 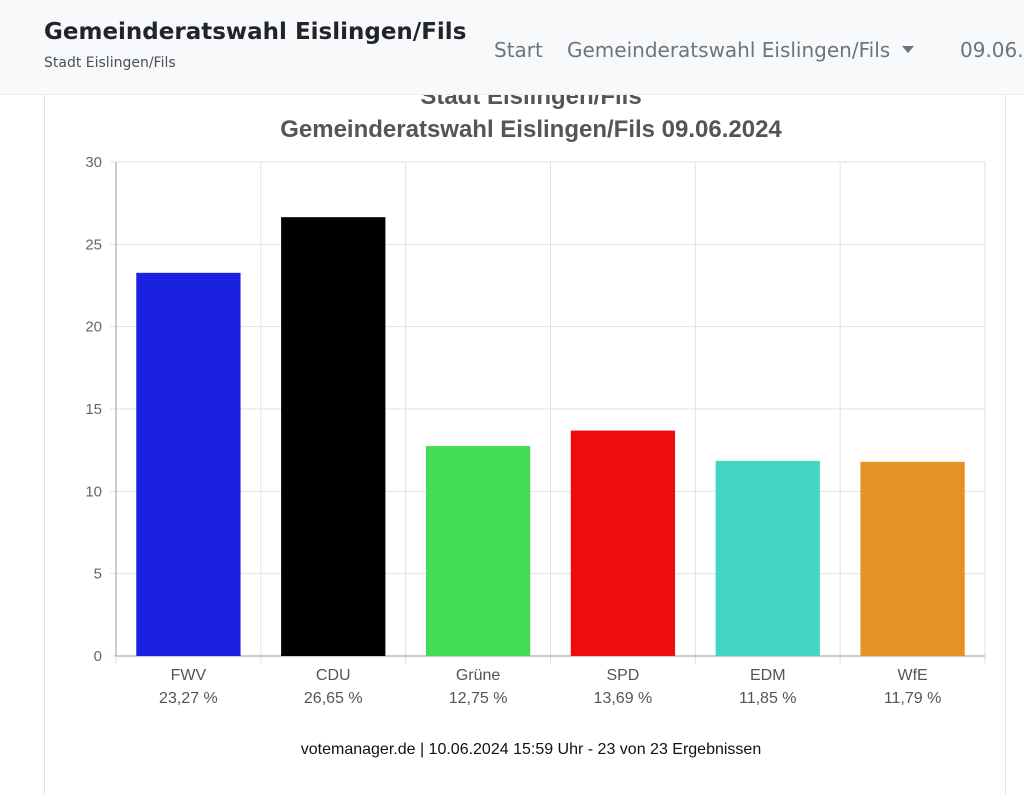 What do you see at coordinates (333, 436) in the screenshot?
I see `bar-cdu` at bounding box center [333, 436].